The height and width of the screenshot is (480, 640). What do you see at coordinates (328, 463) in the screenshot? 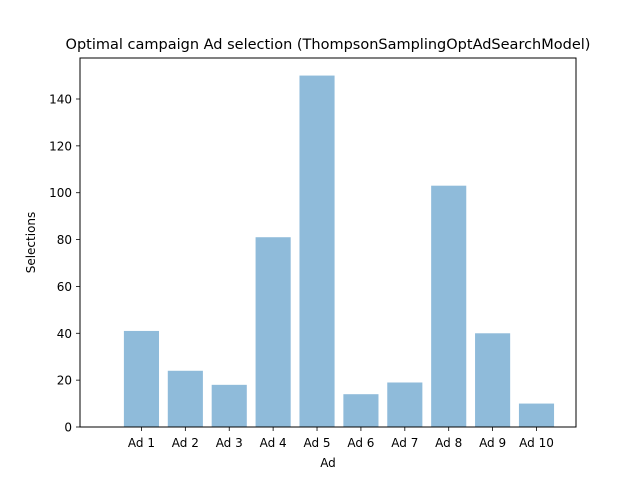
I see `x-axis-label: Ad` at bounding box center [328, 463].